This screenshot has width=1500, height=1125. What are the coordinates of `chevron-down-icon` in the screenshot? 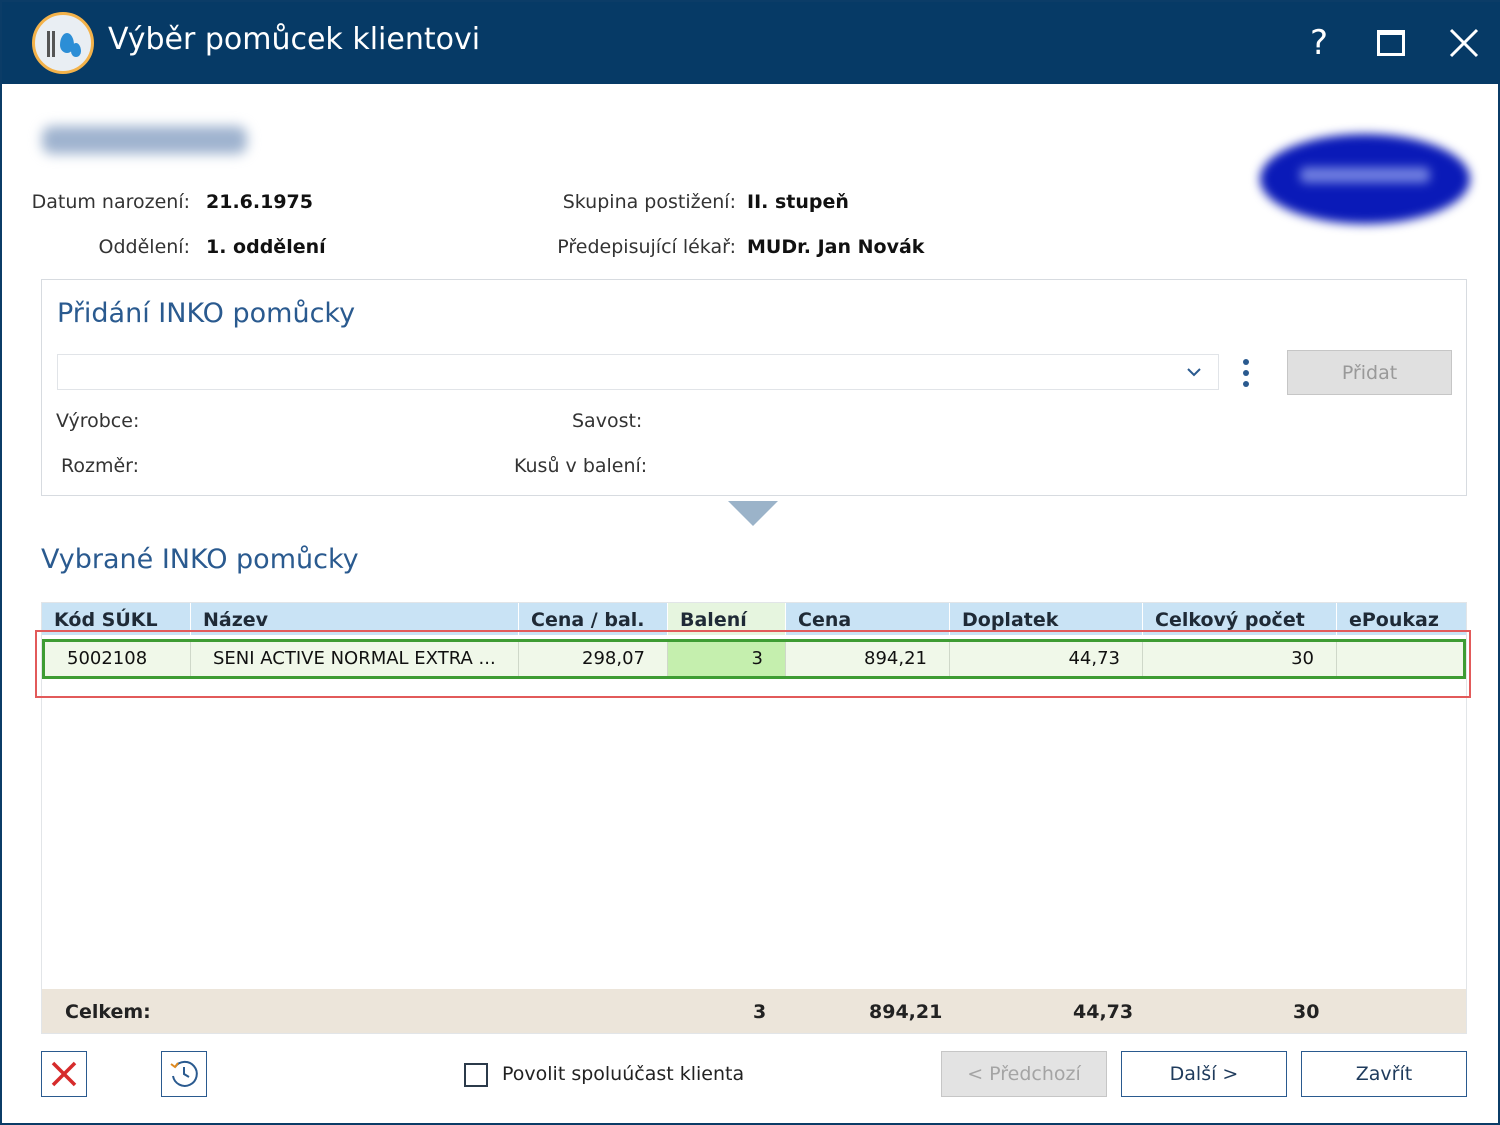 It's located at (1194, 372).